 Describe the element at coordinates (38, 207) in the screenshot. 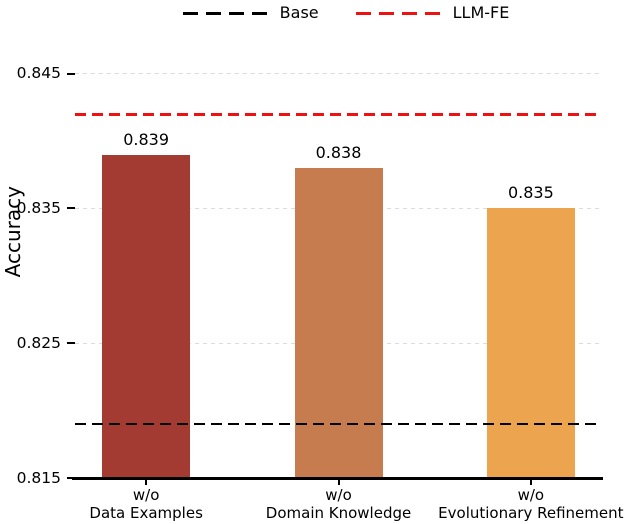

I see `y-tick-label: 0.835` at that location.